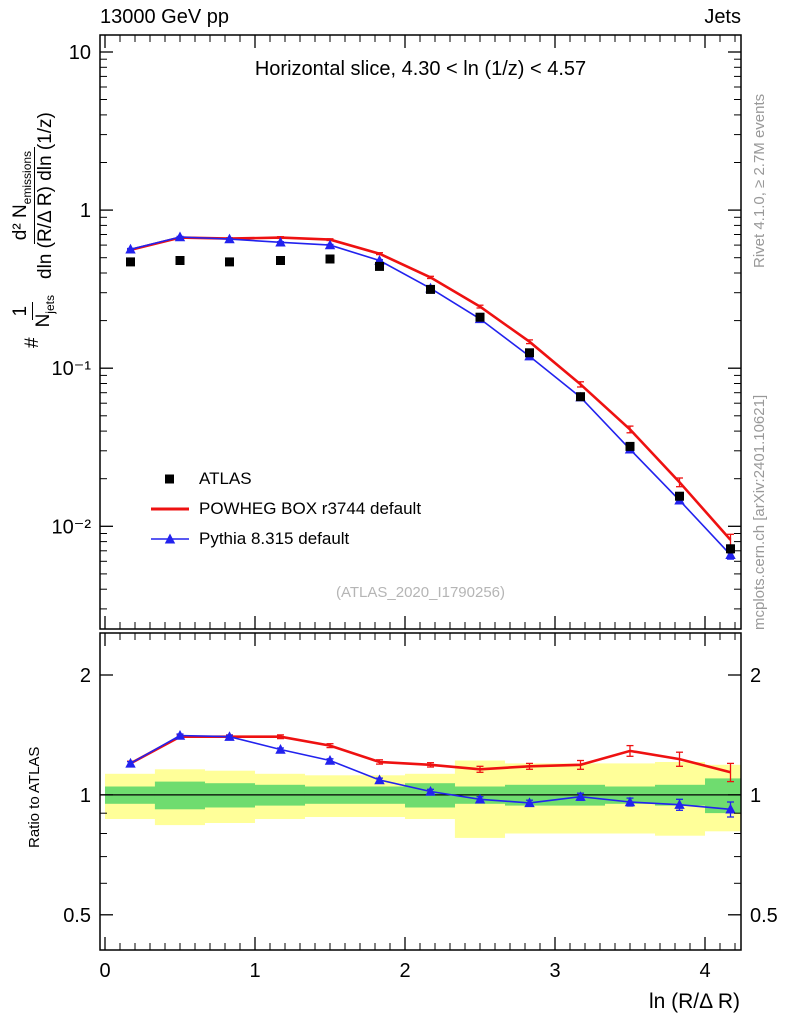 The width and height of the screenshot is (786, 1024). I want to click on legend-item: Pythia 8.315 default, so click(284, 539).